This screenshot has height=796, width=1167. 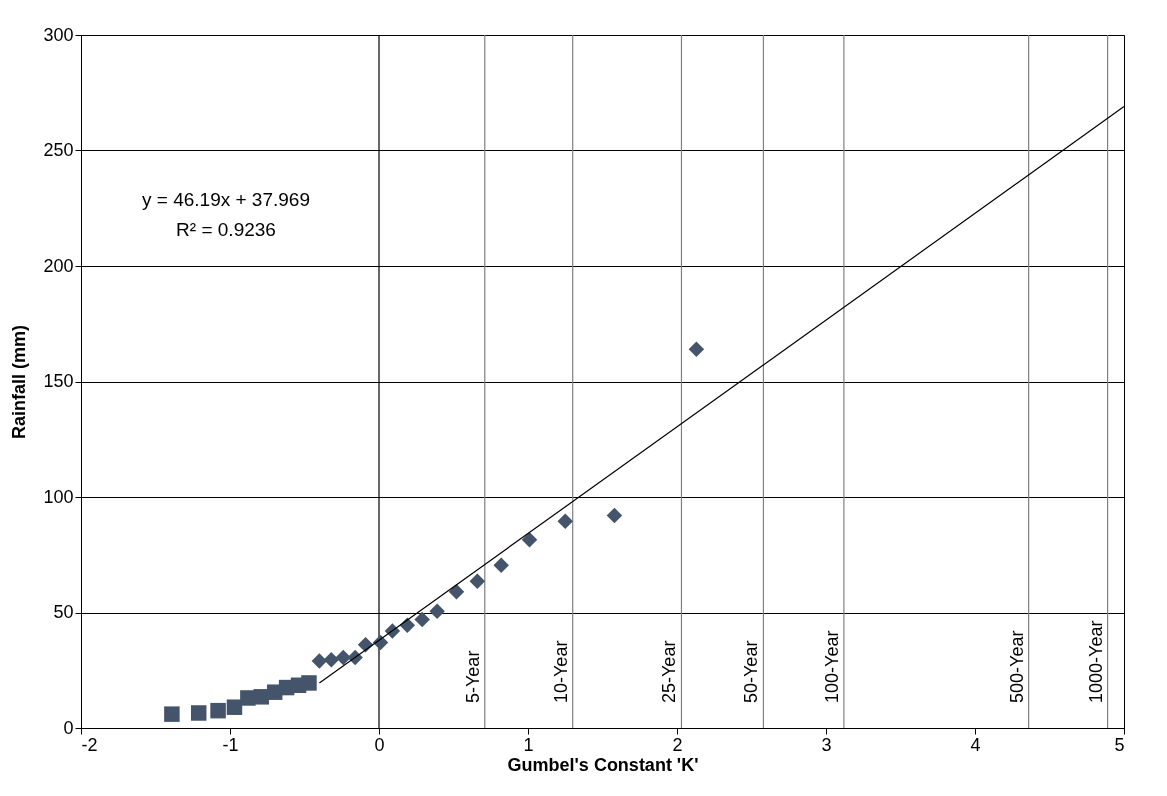 I want to click on x-tick-label: 5, so click(x=1119, y=744).